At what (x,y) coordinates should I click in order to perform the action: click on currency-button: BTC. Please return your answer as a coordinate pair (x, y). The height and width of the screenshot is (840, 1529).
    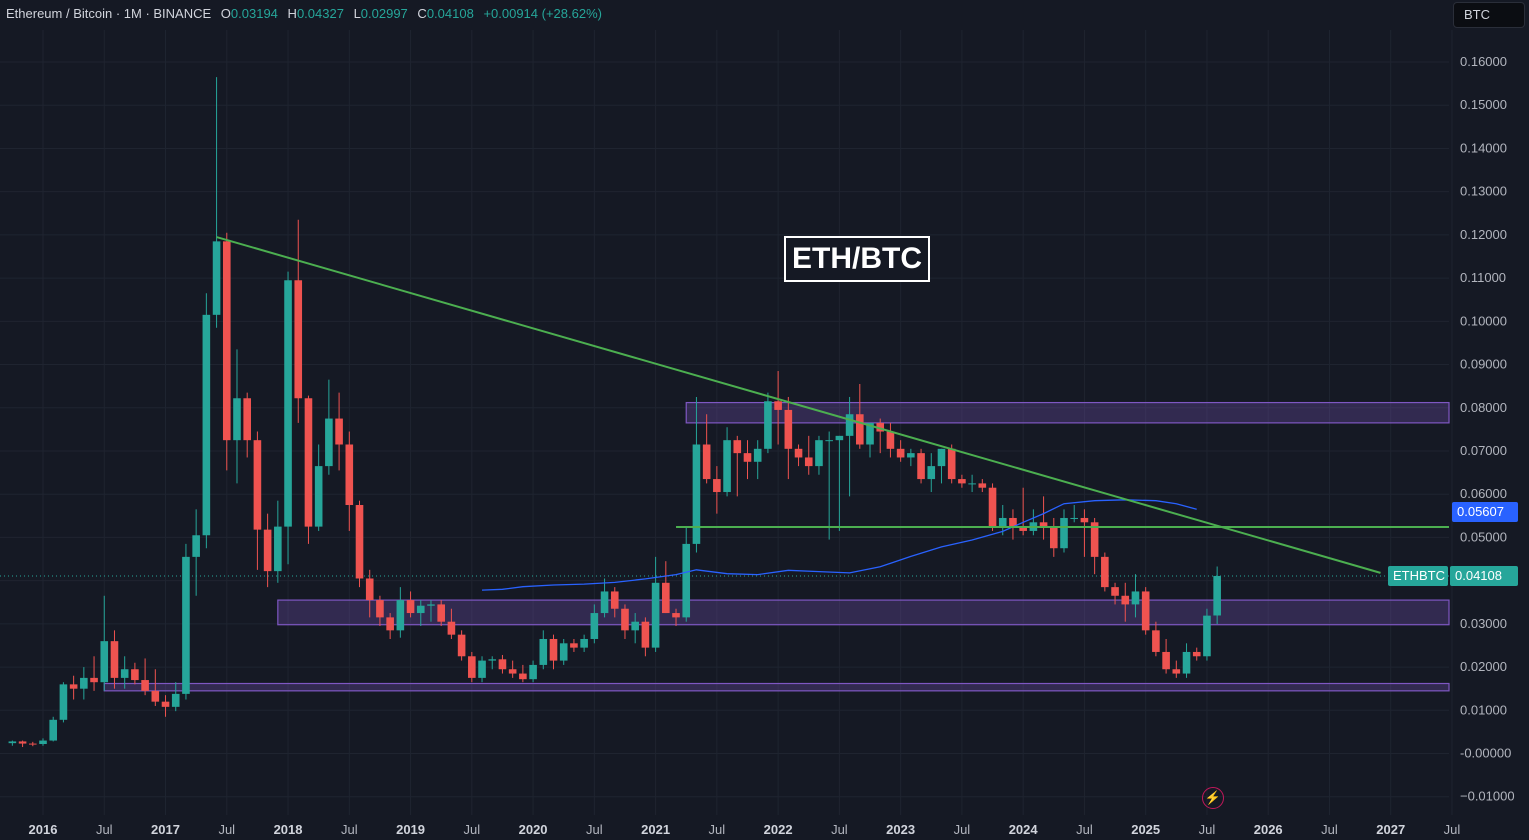
    Looking at the image, I should click on (1489, 15).